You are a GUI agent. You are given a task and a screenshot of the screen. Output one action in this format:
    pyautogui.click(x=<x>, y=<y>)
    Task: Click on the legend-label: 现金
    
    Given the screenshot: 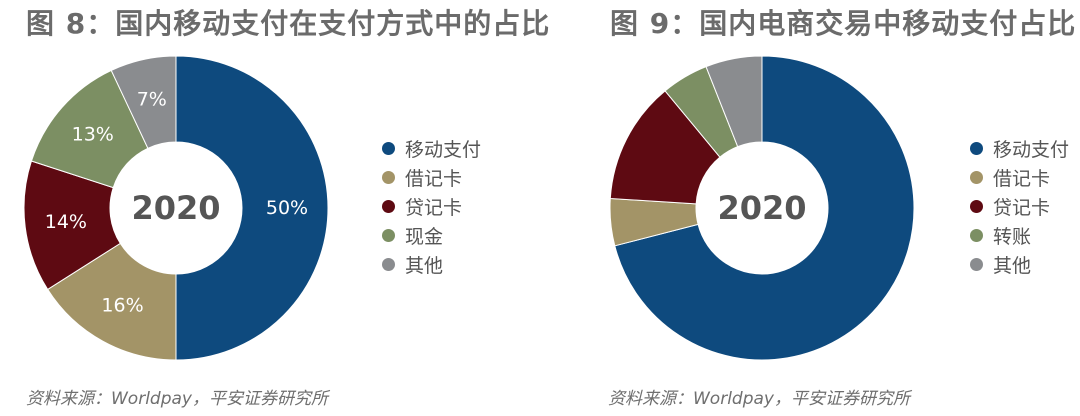 What is the action you would take?
    pyautogui.click(x=424, y=237)
    